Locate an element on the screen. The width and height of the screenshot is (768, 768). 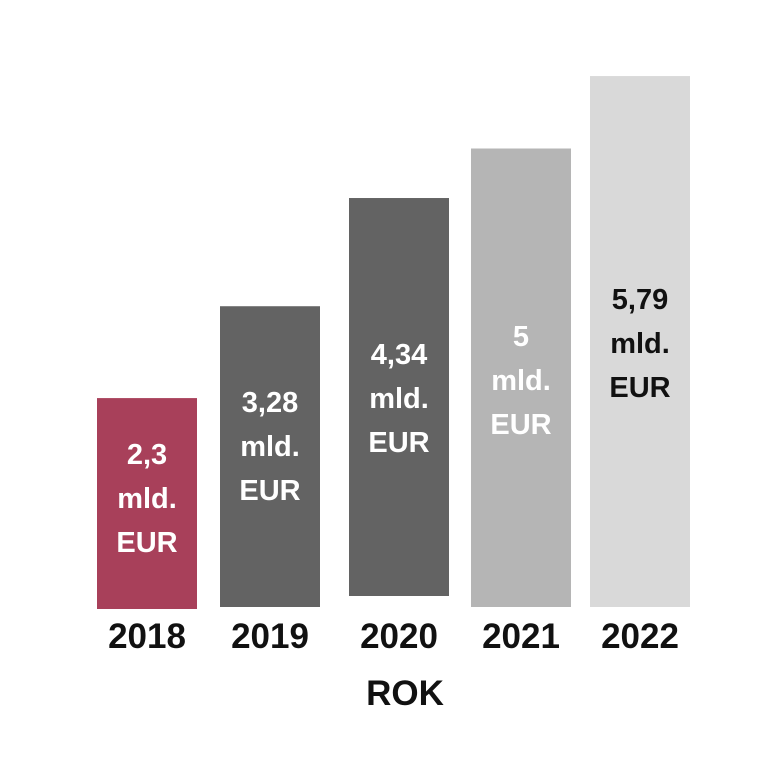
x-axis-label: ROK is located at coordinates (405, 693).